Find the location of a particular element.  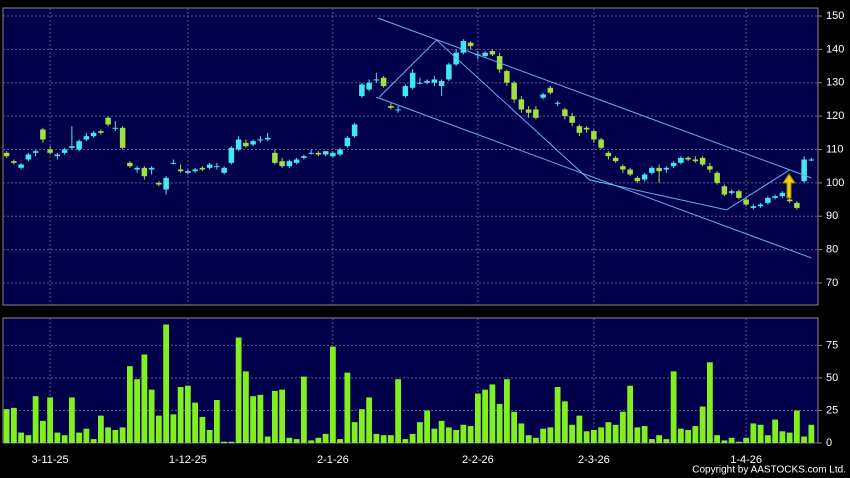

y-tick-label: 25 is located at coordinates (832, 410).